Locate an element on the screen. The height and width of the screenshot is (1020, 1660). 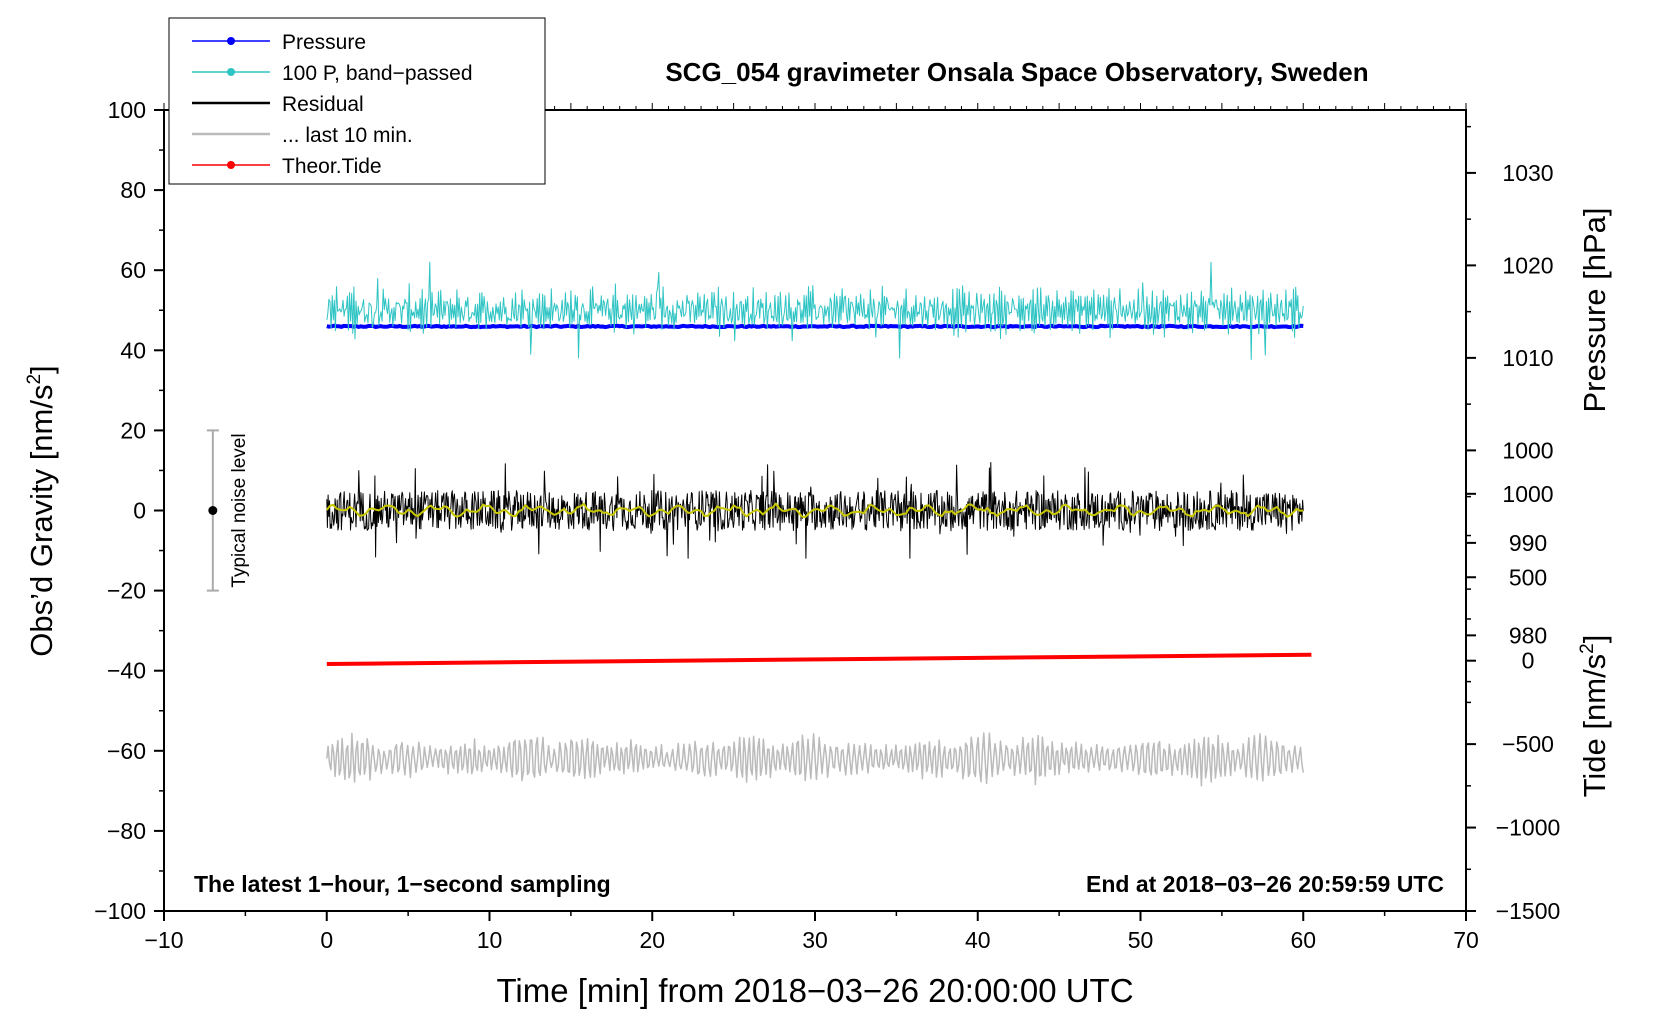
noise-label: Typical noise level is located at coordinates (239, 510).